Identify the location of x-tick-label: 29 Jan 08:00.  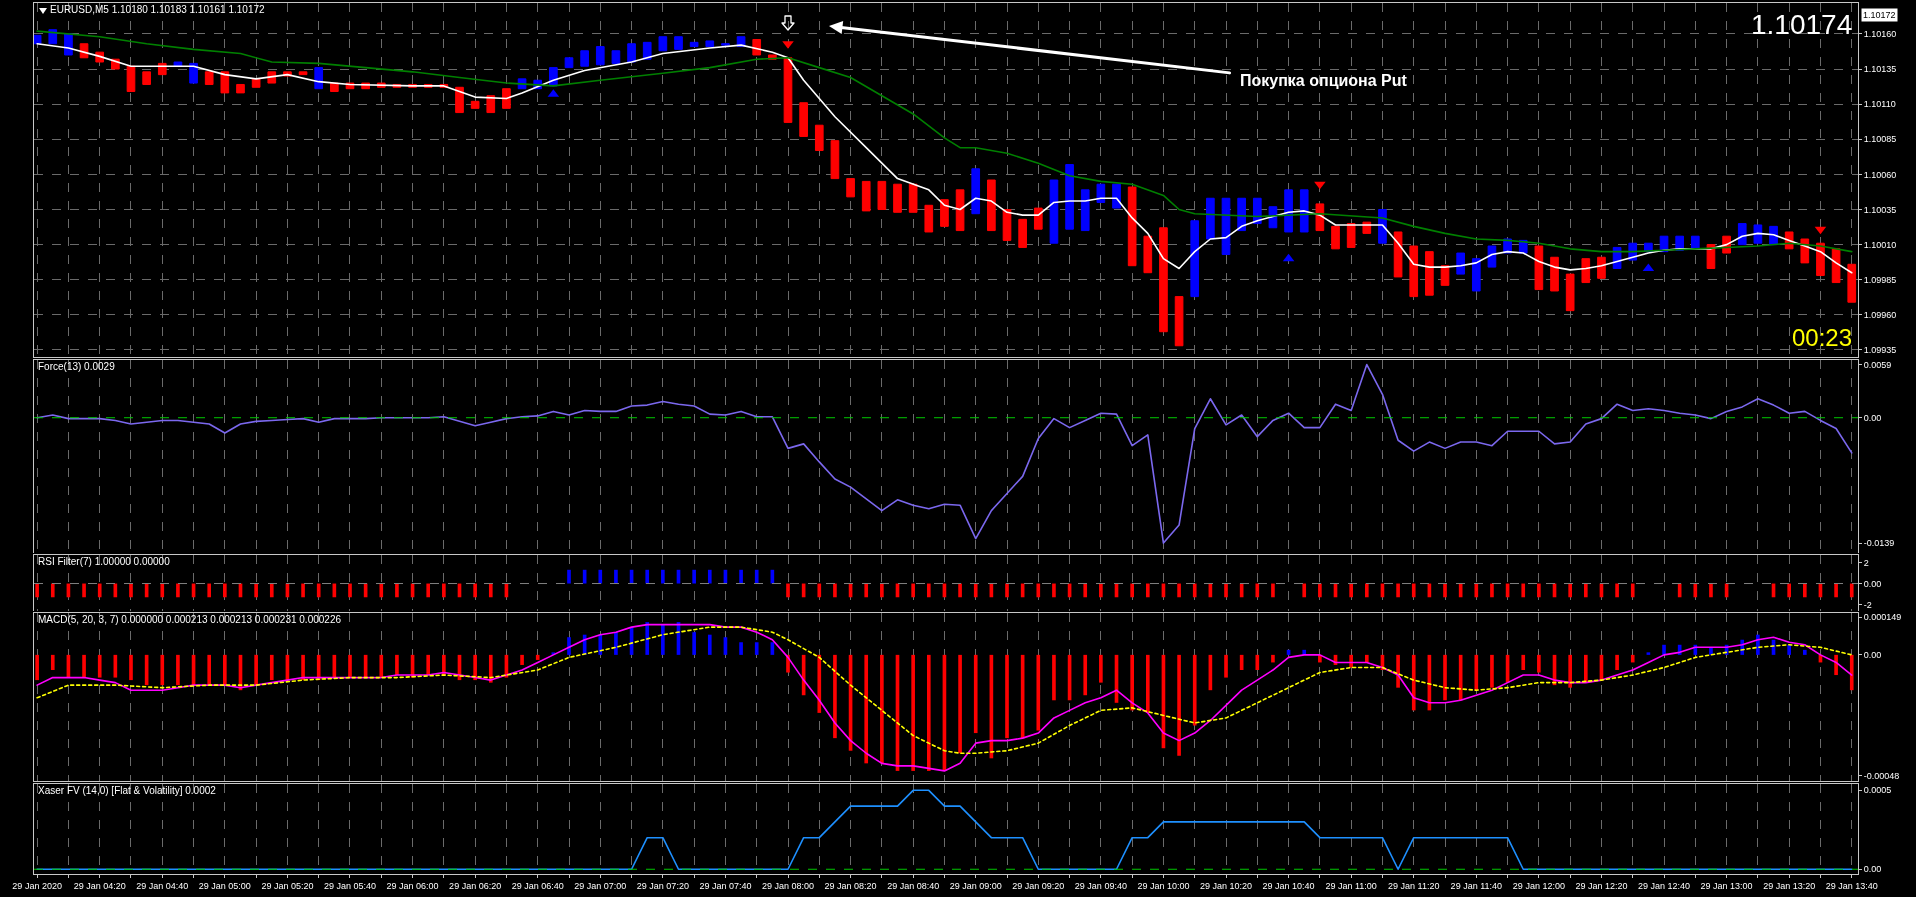
(788, 885).